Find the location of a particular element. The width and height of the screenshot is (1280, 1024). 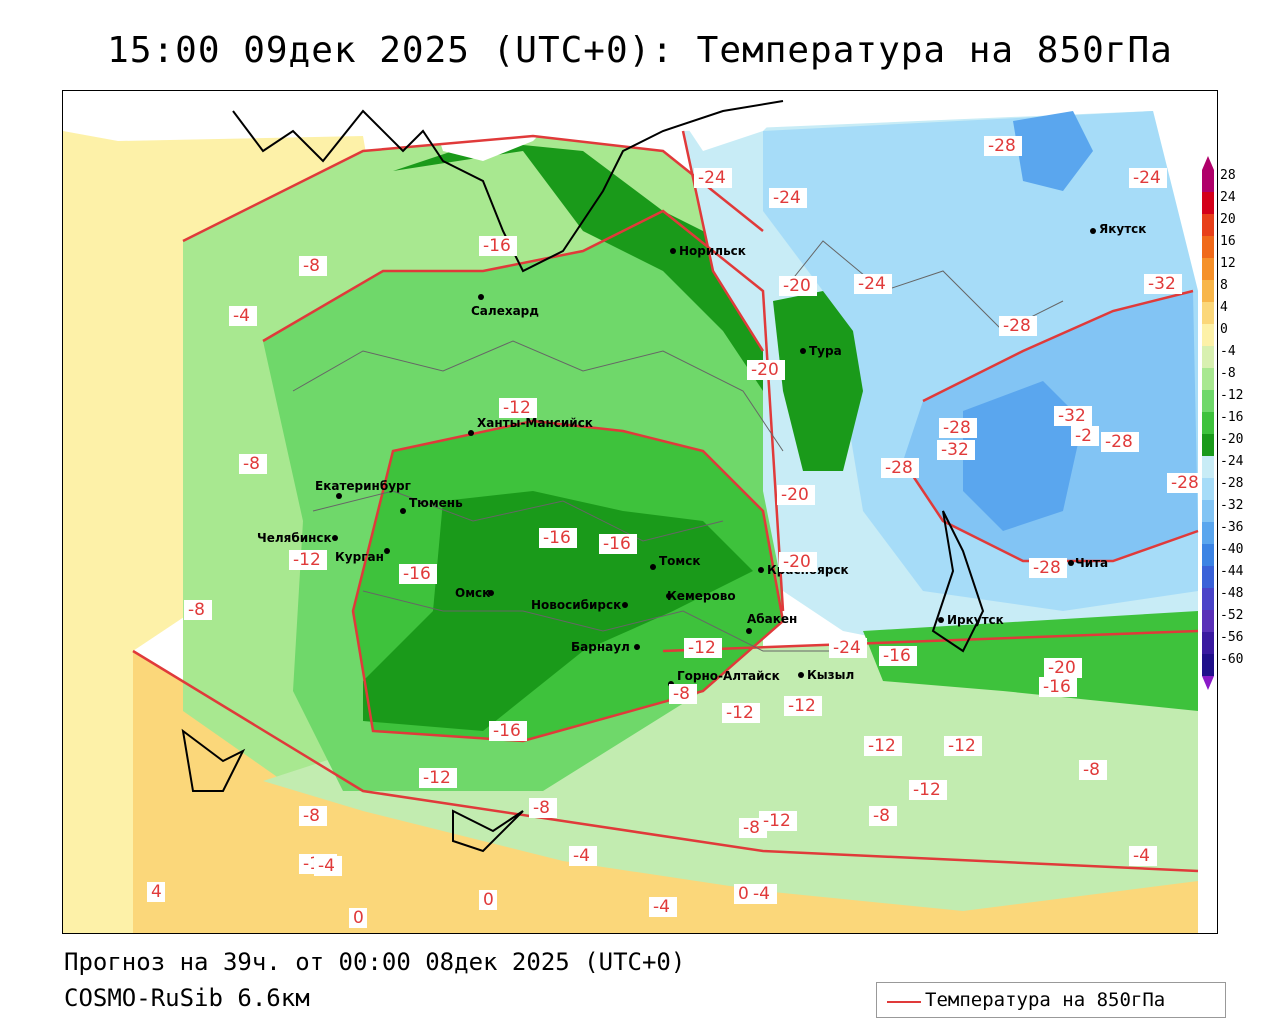

svg-text: 0 is located at coordinates (488, 900).